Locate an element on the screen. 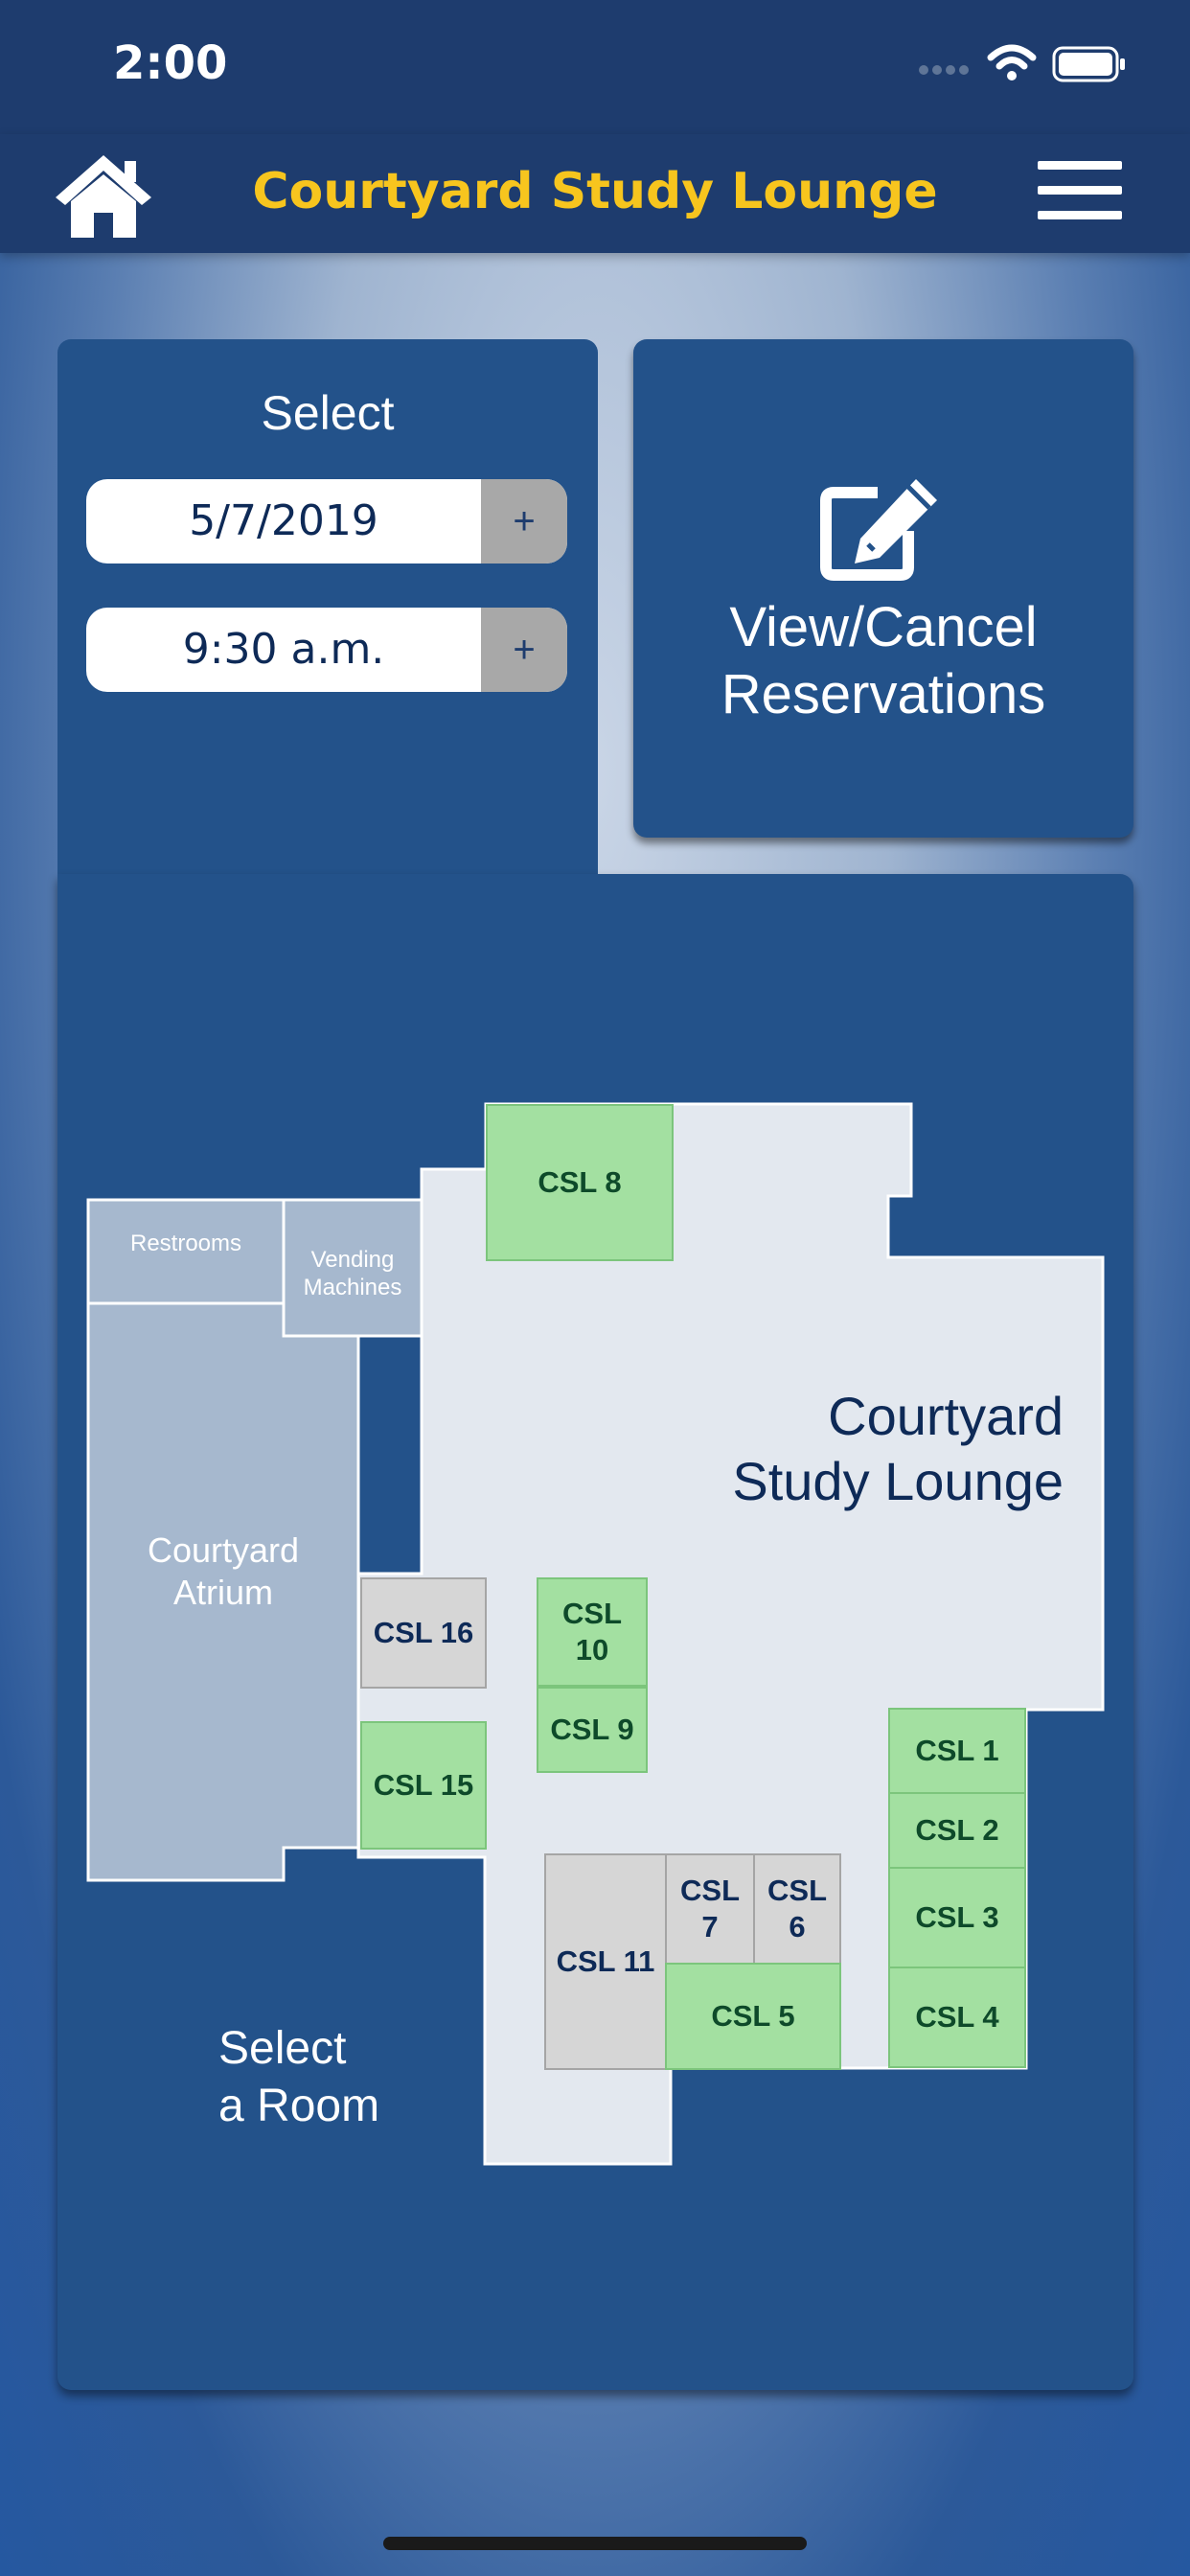 The height and width of the screenshot is (2576, 1190). room-csl-4: CSL 4 is located at coordinates (957, 2017).